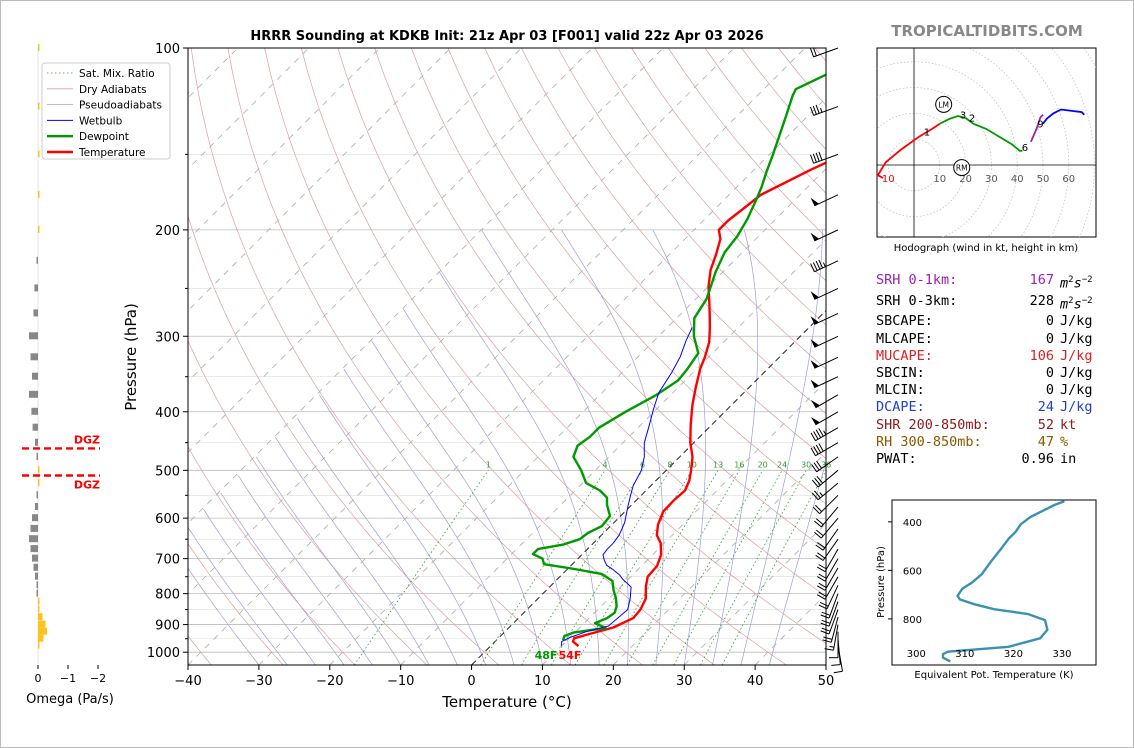 The width and height of the screenshot is (1134, 748). I want to click on stat-value: 24, so click(1045, 407).